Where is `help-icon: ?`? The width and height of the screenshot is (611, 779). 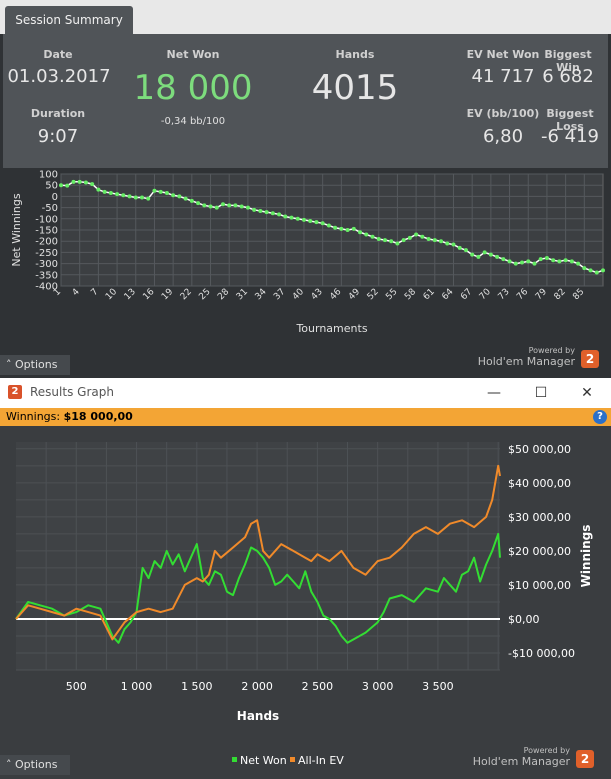 help-icon: ? is located at coordinates (600, 417).